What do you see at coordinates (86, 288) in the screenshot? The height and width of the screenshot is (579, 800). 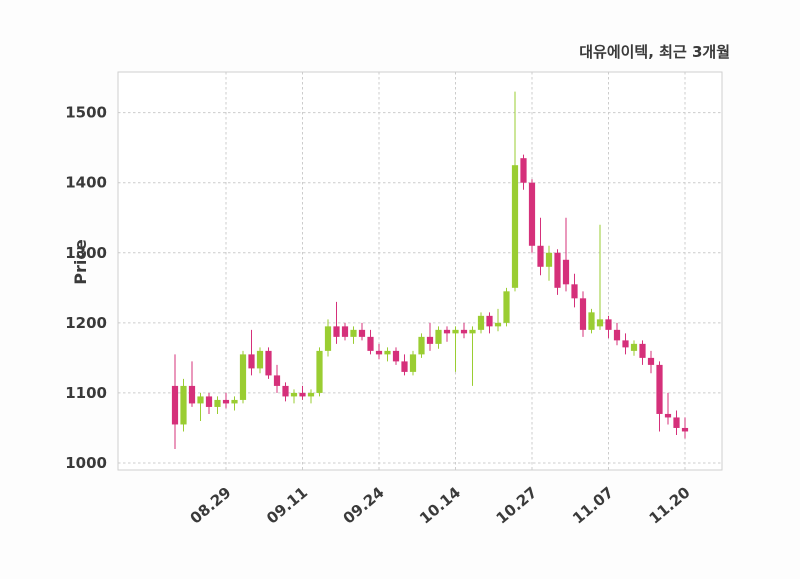 I see `y-axis-labels: 1000 1100 1200 1300 1400 1500` at bounding box center [86, 288].